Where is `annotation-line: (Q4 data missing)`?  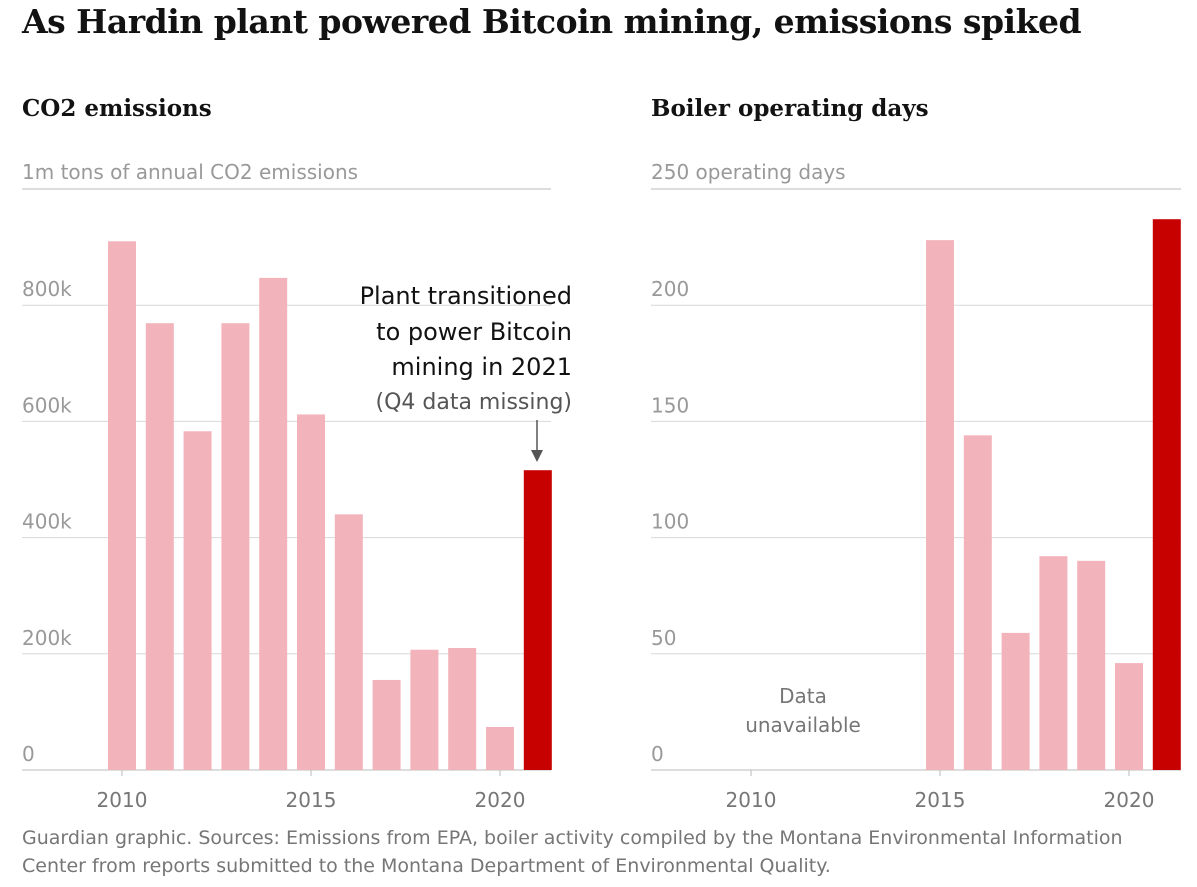 annotation-line: (Q4 data missing) is located at coordinates (473, 402).